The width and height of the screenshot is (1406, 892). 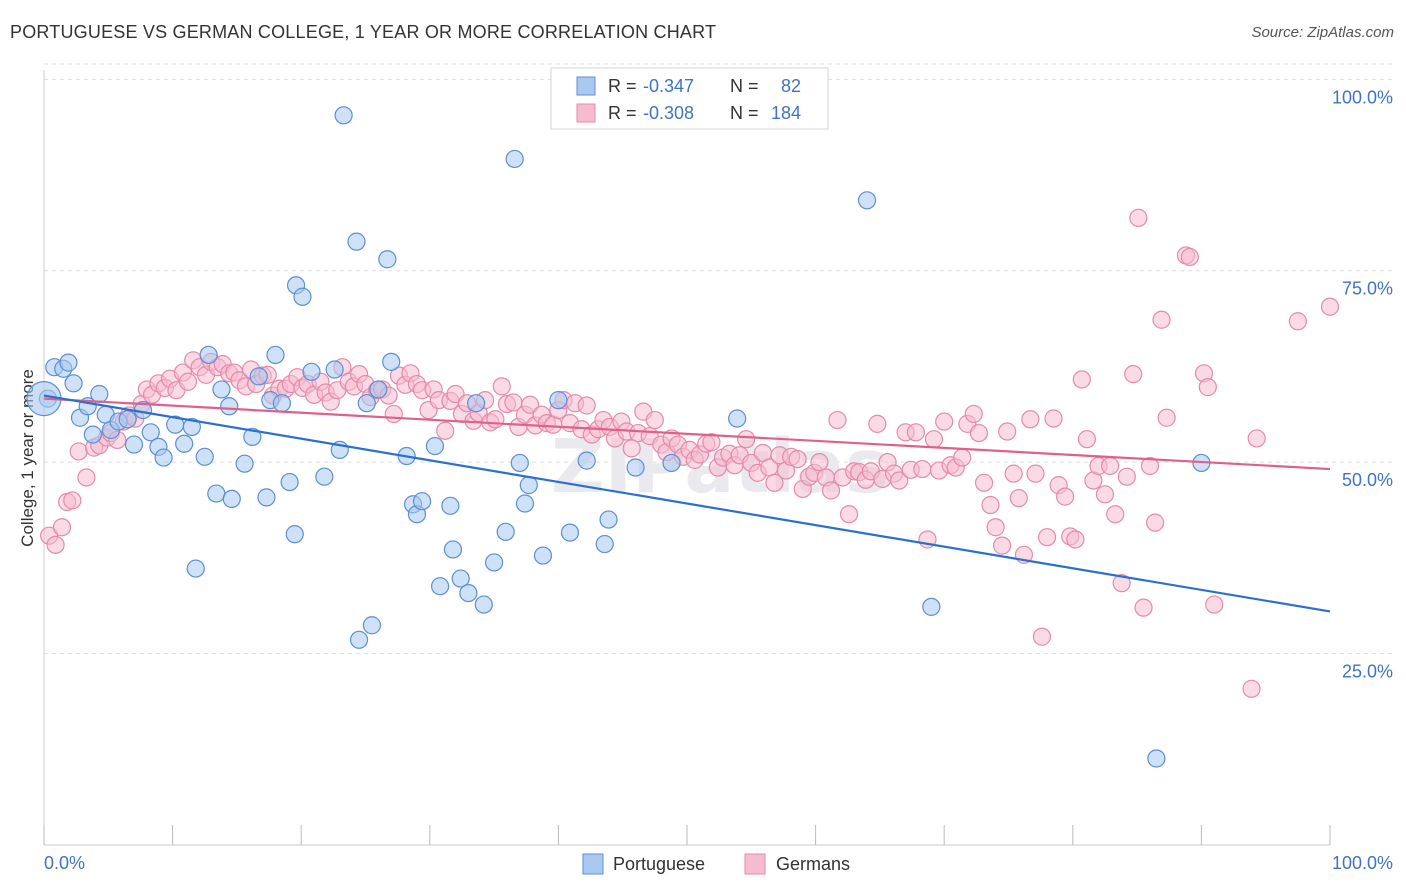 What do you see at coordinates (716, 864) in the screenshot?
I see `bottom-legend: Portuguese Germans` at bounding box center [716, 864].